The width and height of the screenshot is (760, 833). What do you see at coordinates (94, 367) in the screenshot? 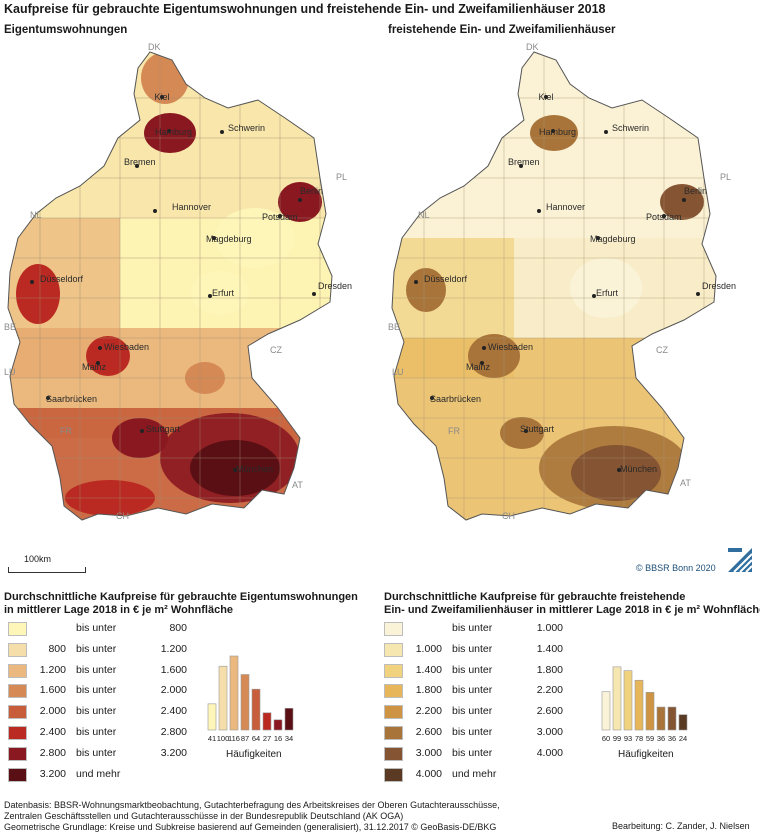
I see `city-label-mainz: Mainz` at bounding box center [94, 367].